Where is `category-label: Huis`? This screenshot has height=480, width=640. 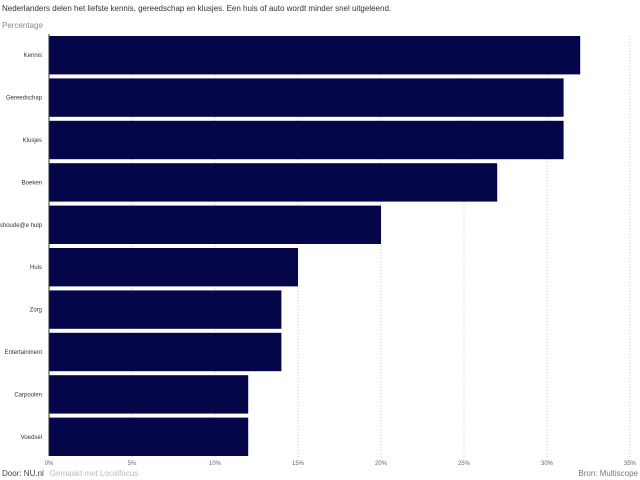
category-label: Huis is located at coordinates (36, 268).